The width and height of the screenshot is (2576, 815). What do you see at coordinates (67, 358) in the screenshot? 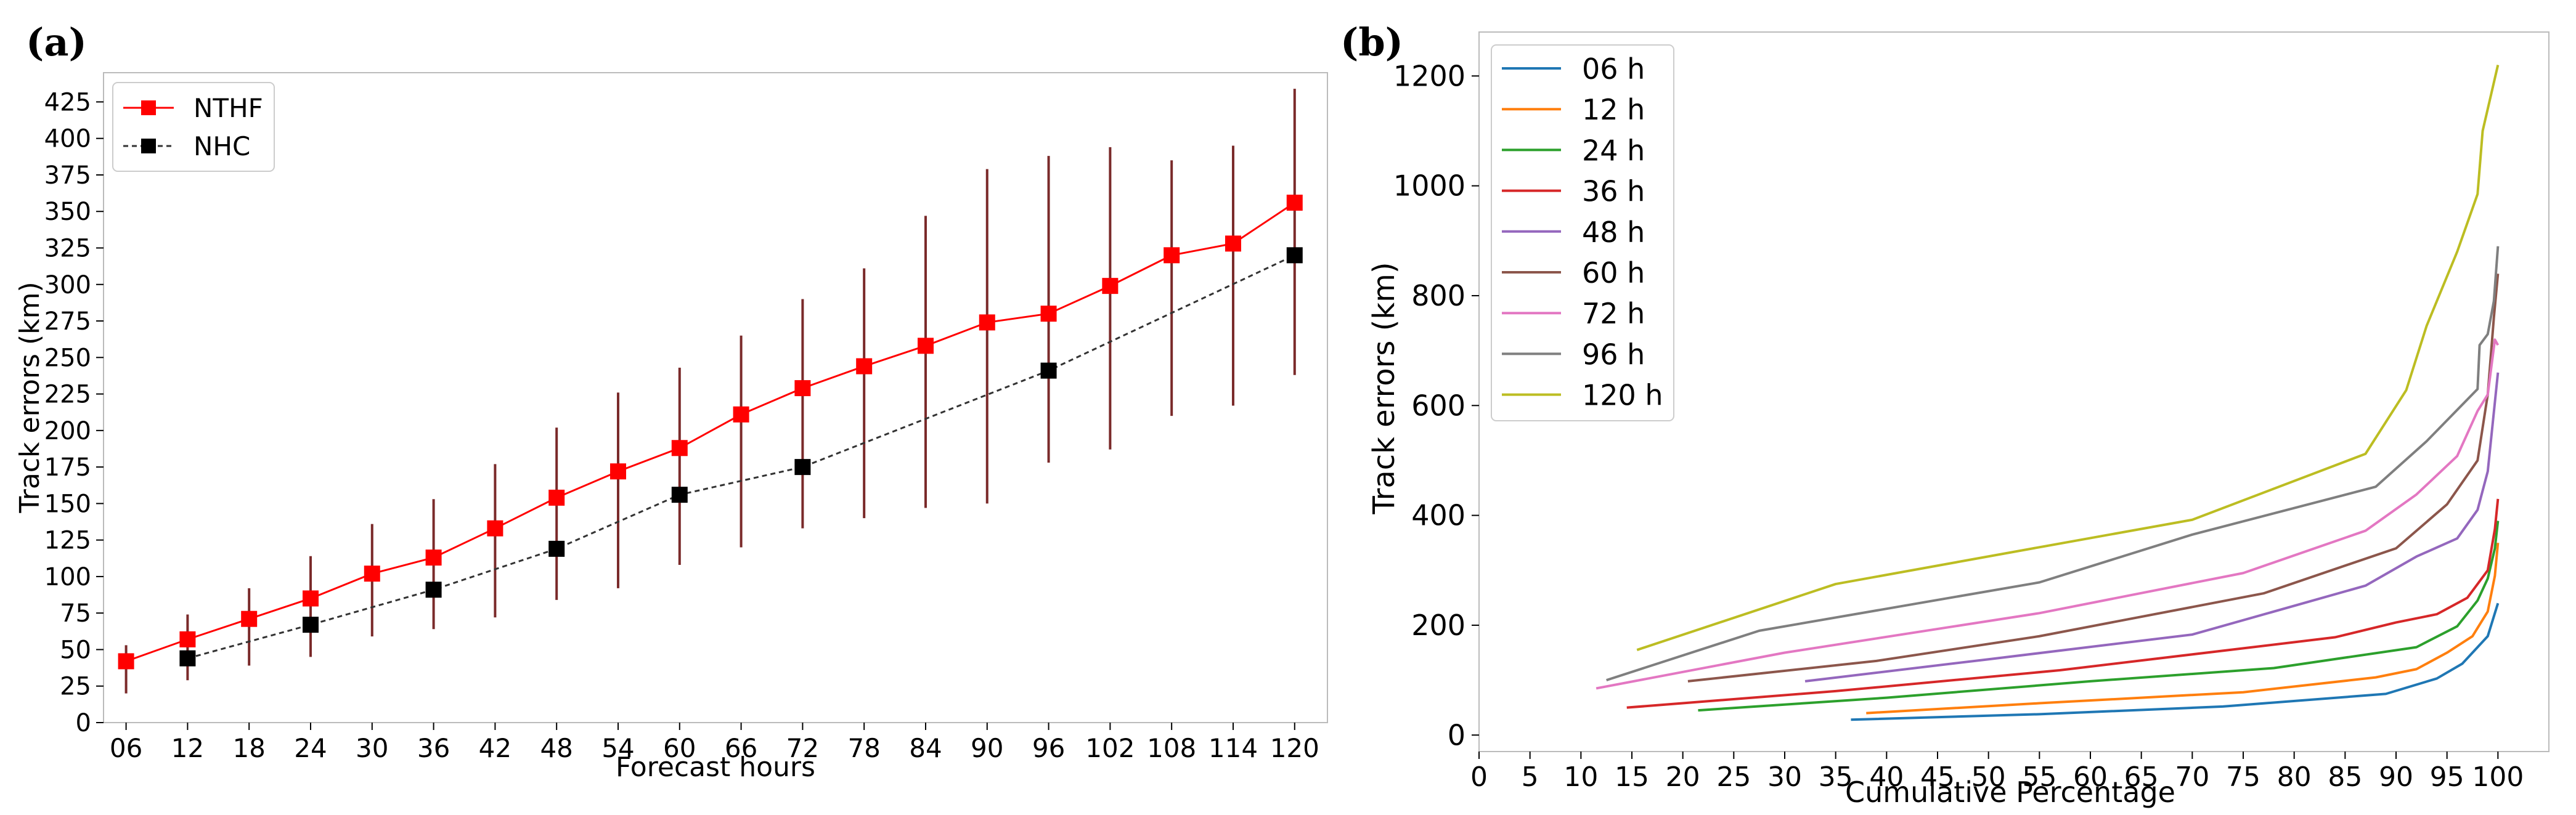
I see `panel-a-y-tick-label: 250` at bounding box center [67, 358].